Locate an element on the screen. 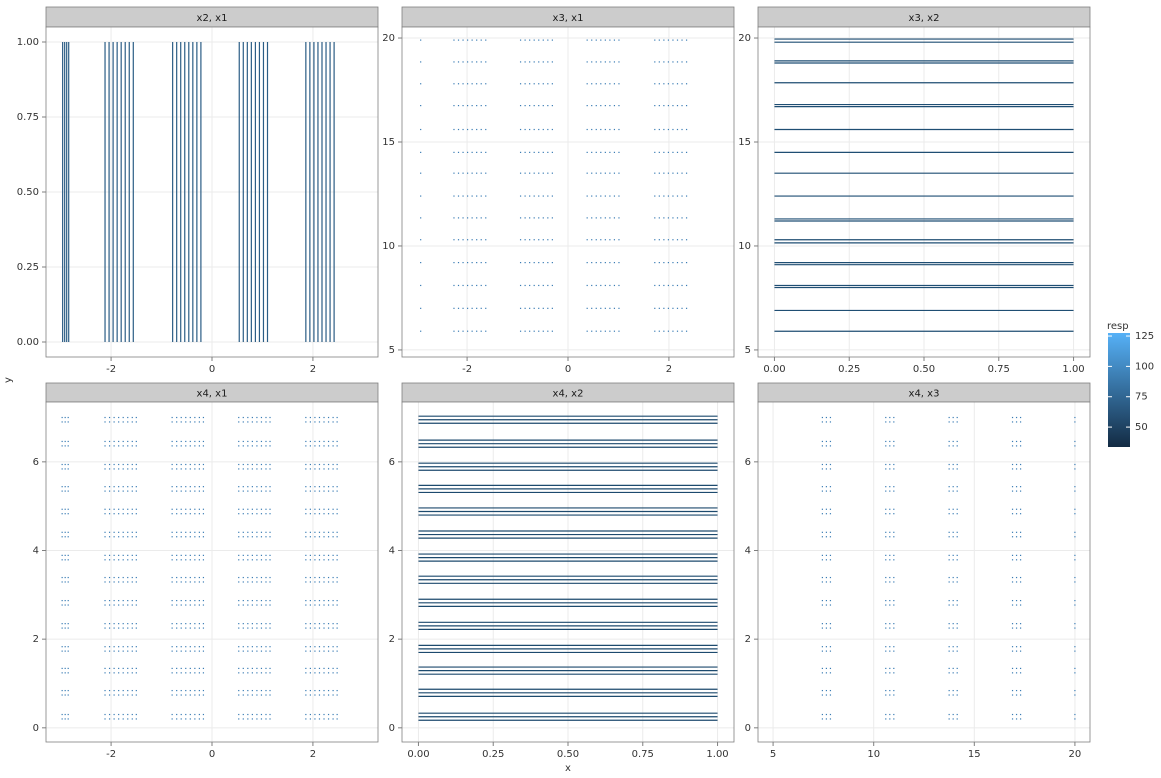 Image resolution: width=1161 pixels, height=778 pixels. x-tick-label: 15 is located at coordinates (974, 754).